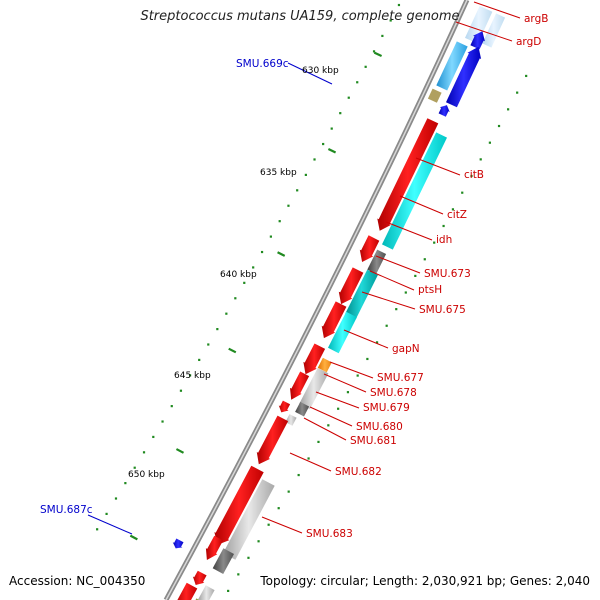 The height and width of the screenshot is (600, 600). I want to click on gene-arrow-idh, so click(369, 248).